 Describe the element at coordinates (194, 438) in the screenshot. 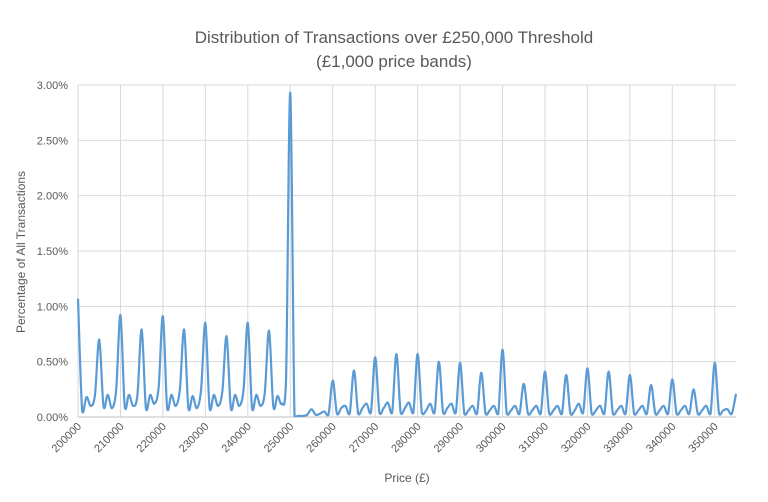

I see `x-tick-label: 230000` at that location.